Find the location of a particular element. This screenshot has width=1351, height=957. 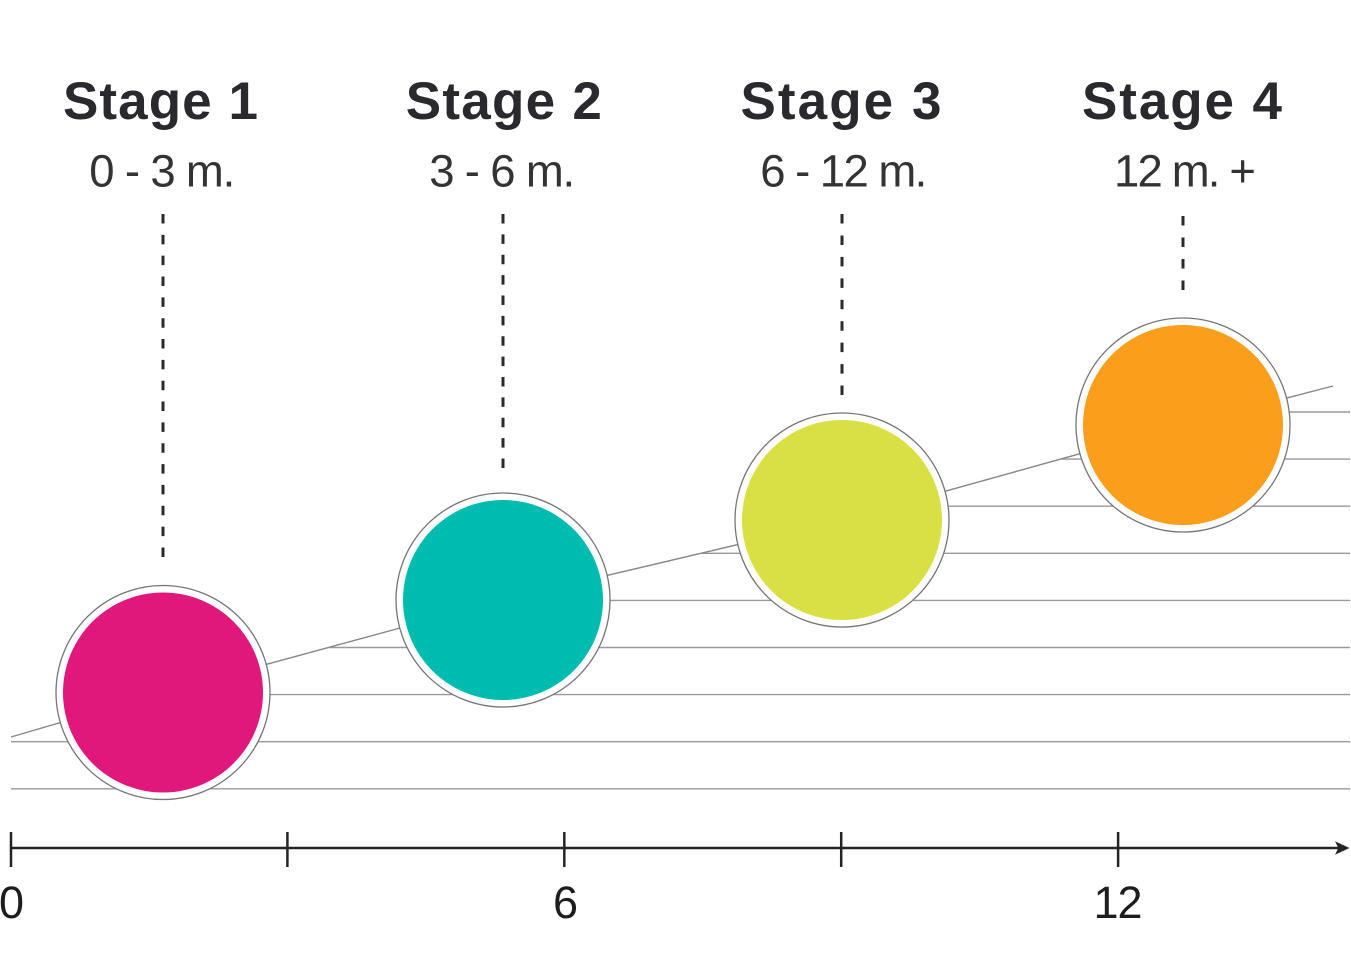

svg-text: Stage 2 is located at coordinates (504, 101).